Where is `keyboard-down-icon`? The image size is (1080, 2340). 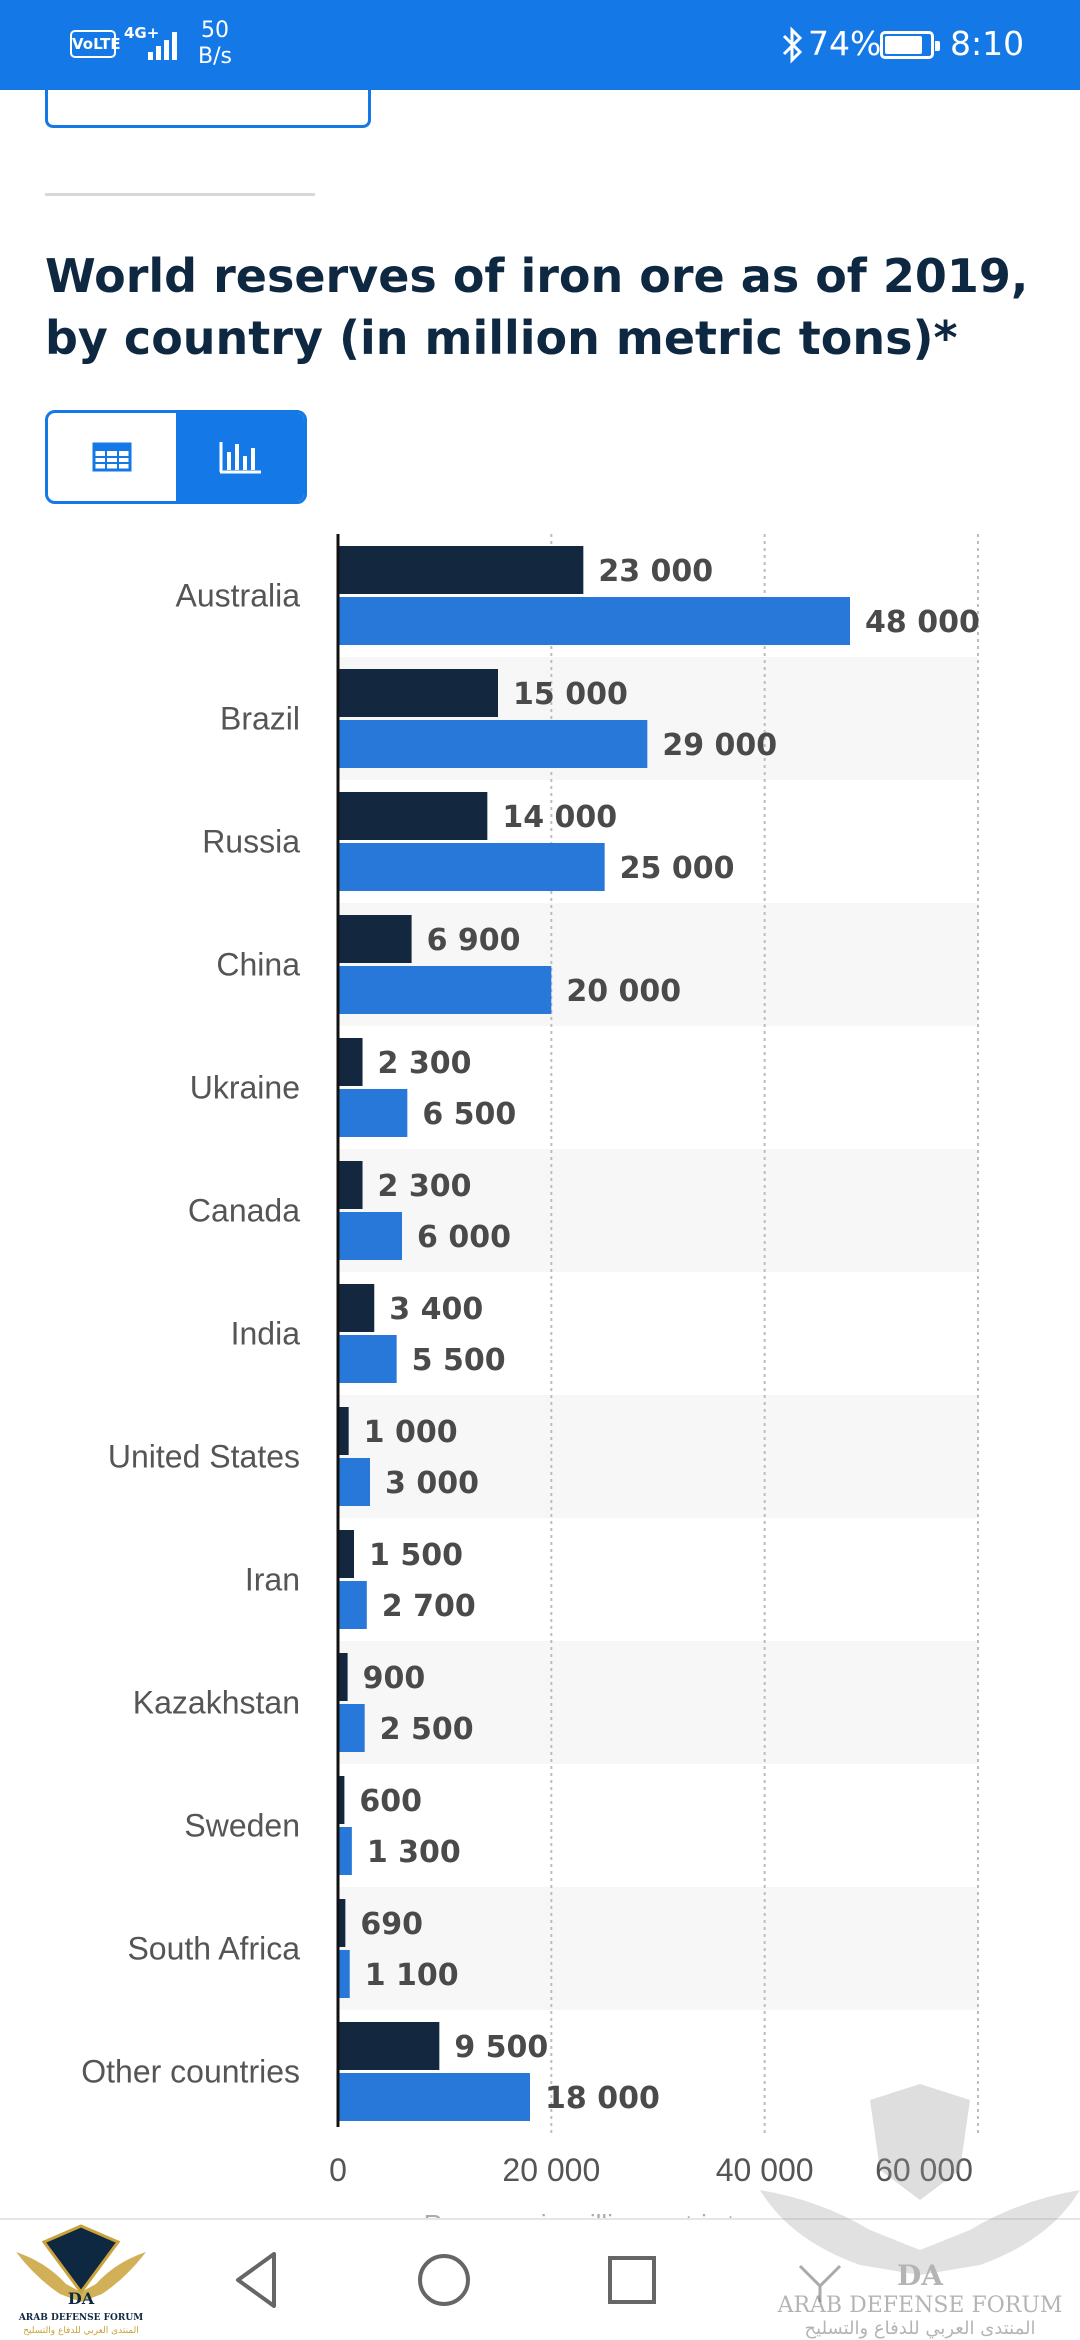 keyboard-down-icon is located at coordinates (820, 2280).